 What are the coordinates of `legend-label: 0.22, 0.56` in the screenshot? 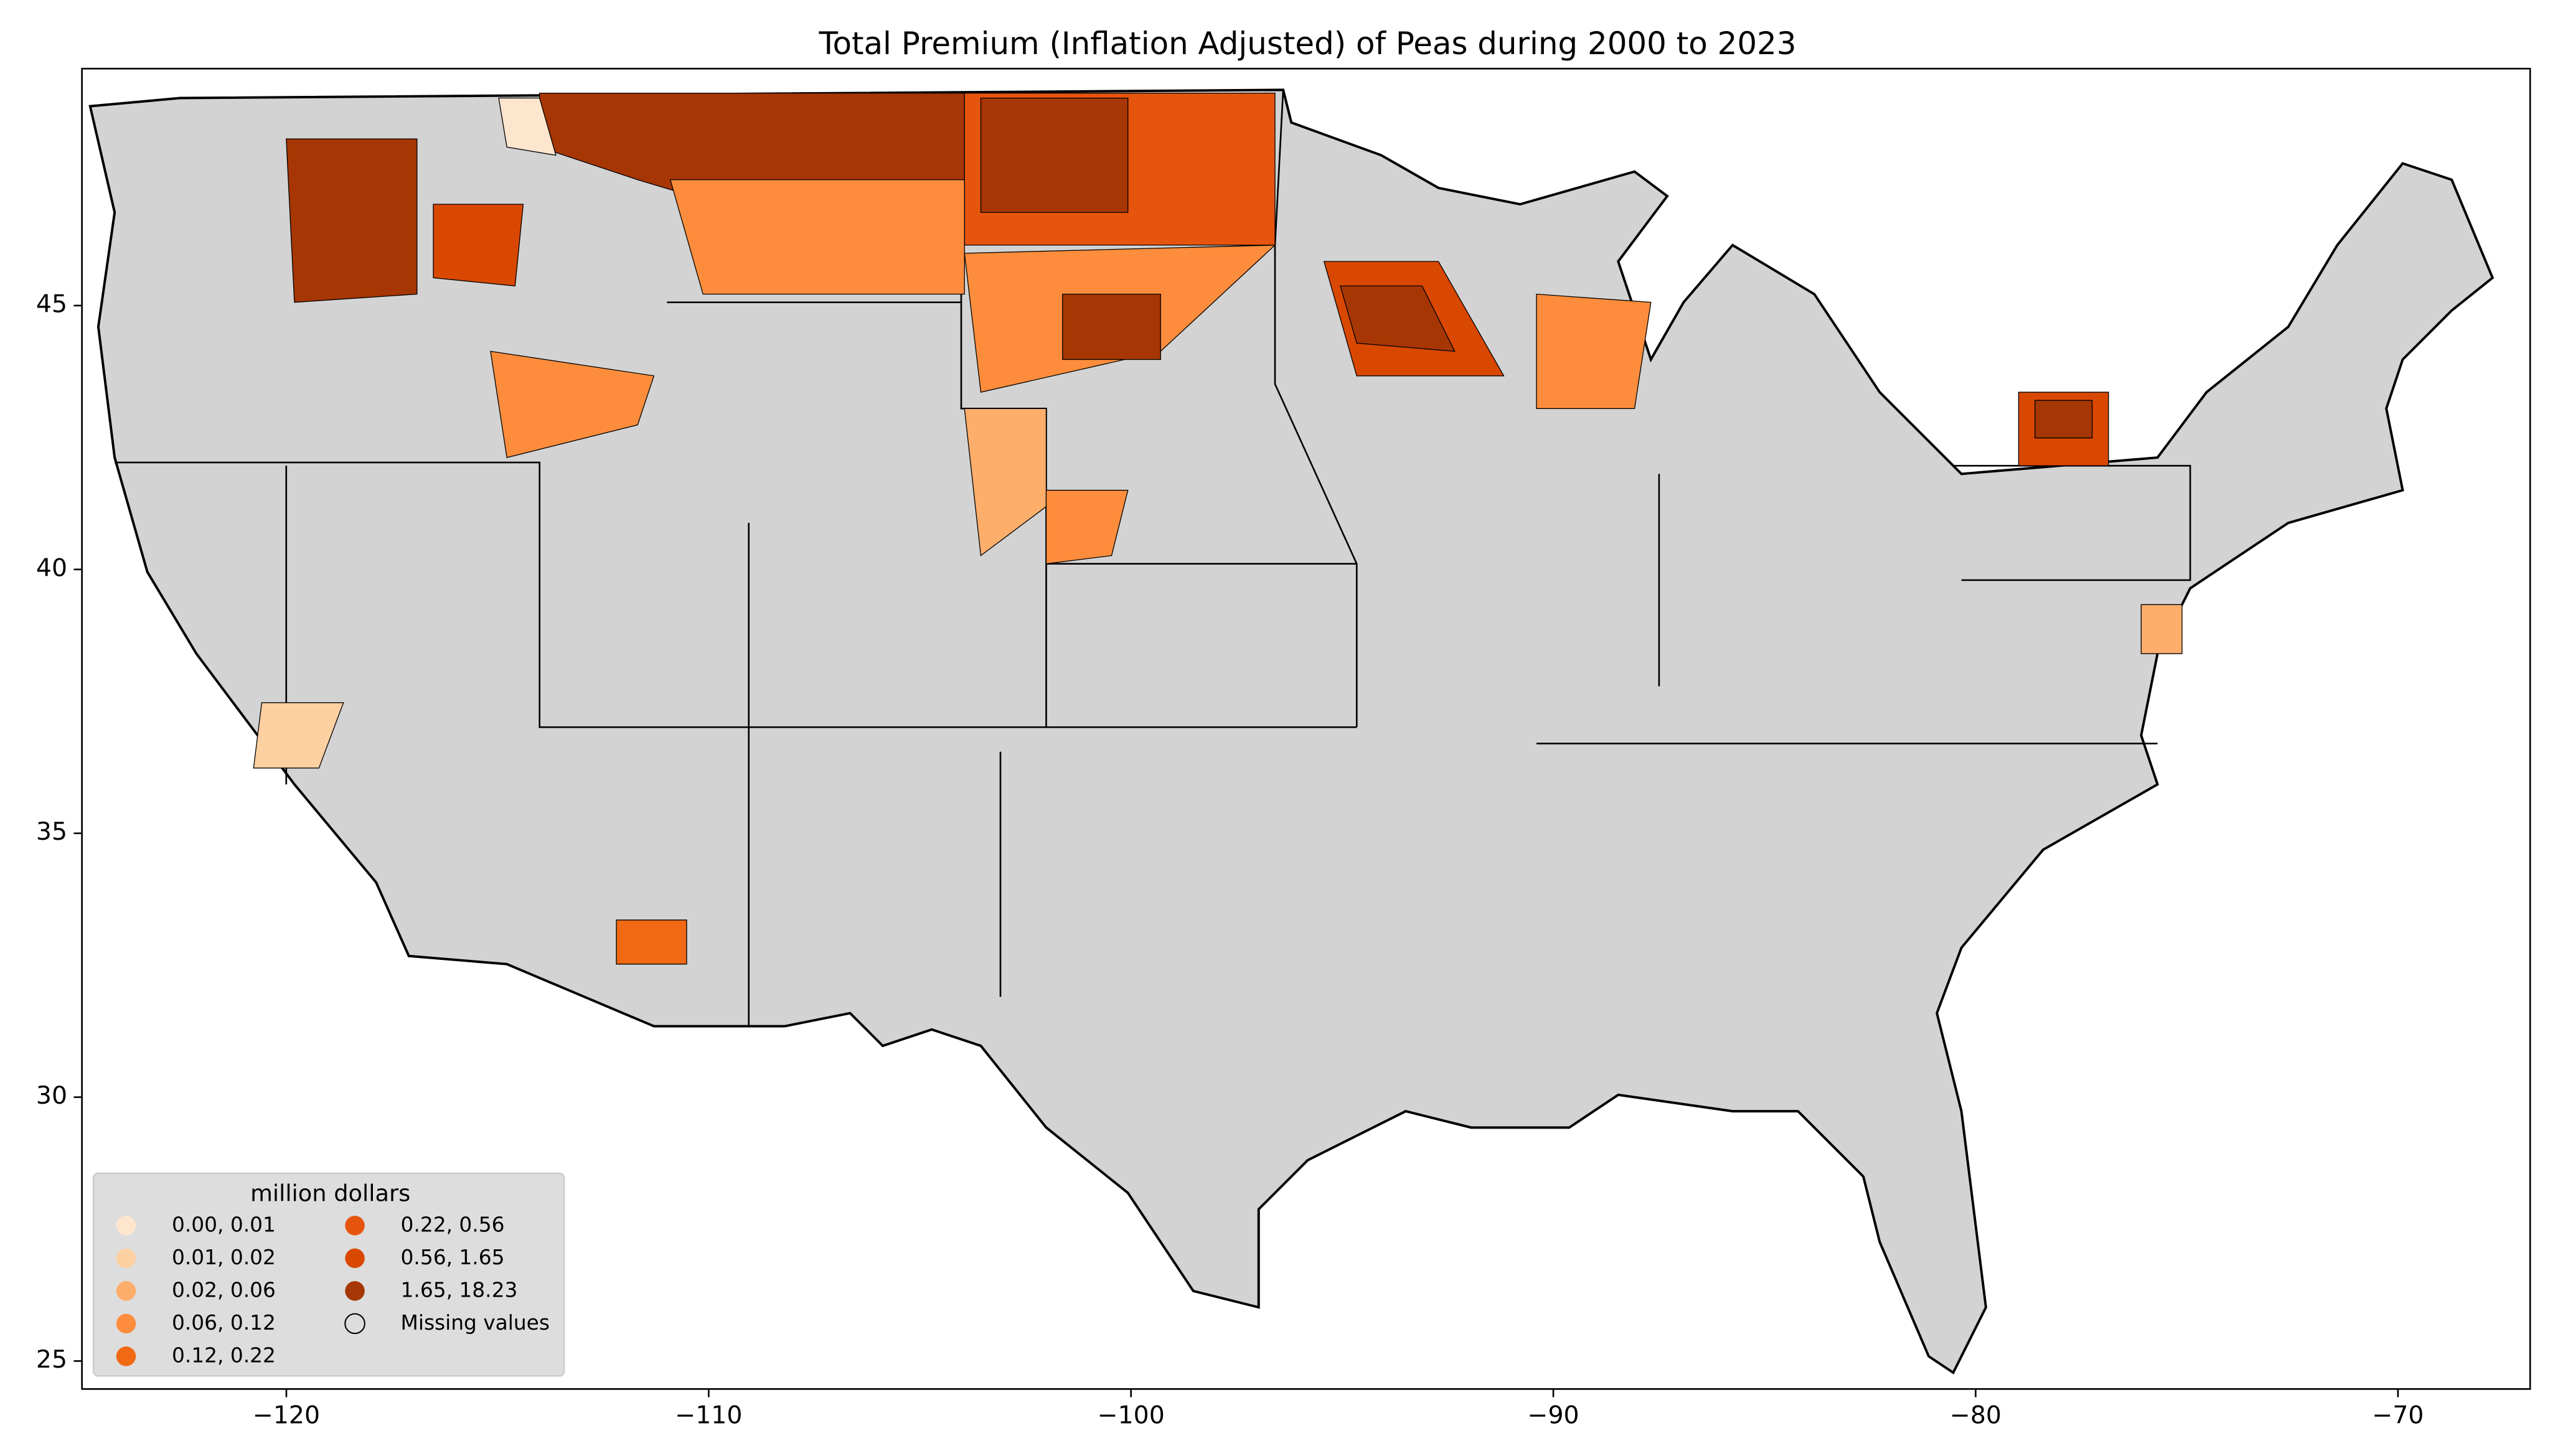 It's located at (453, 1224).